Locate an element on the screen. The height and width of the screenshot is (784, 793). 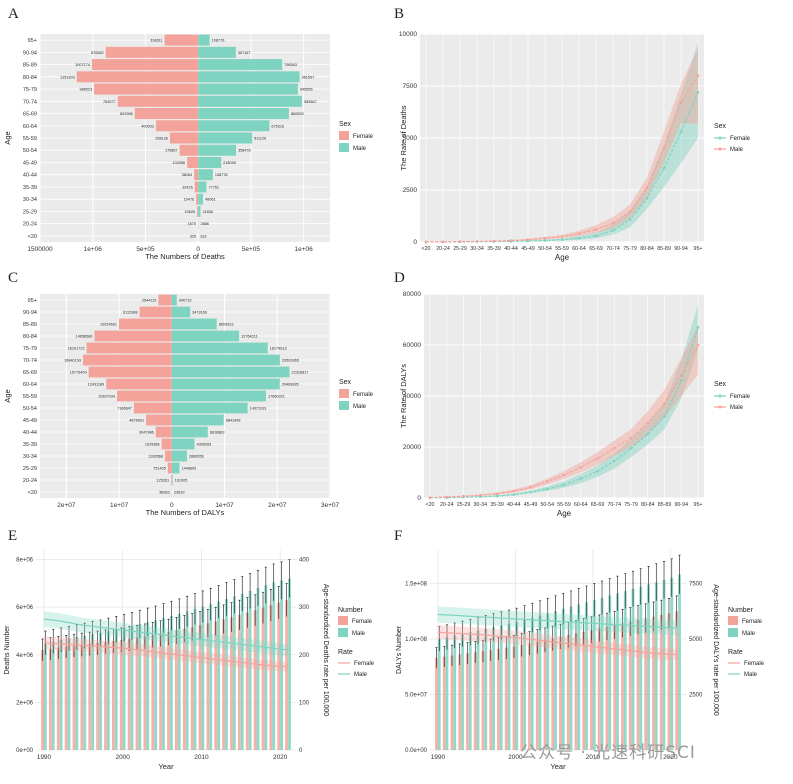
data-label-female: 2544115 is located at coordinates (149, 301).